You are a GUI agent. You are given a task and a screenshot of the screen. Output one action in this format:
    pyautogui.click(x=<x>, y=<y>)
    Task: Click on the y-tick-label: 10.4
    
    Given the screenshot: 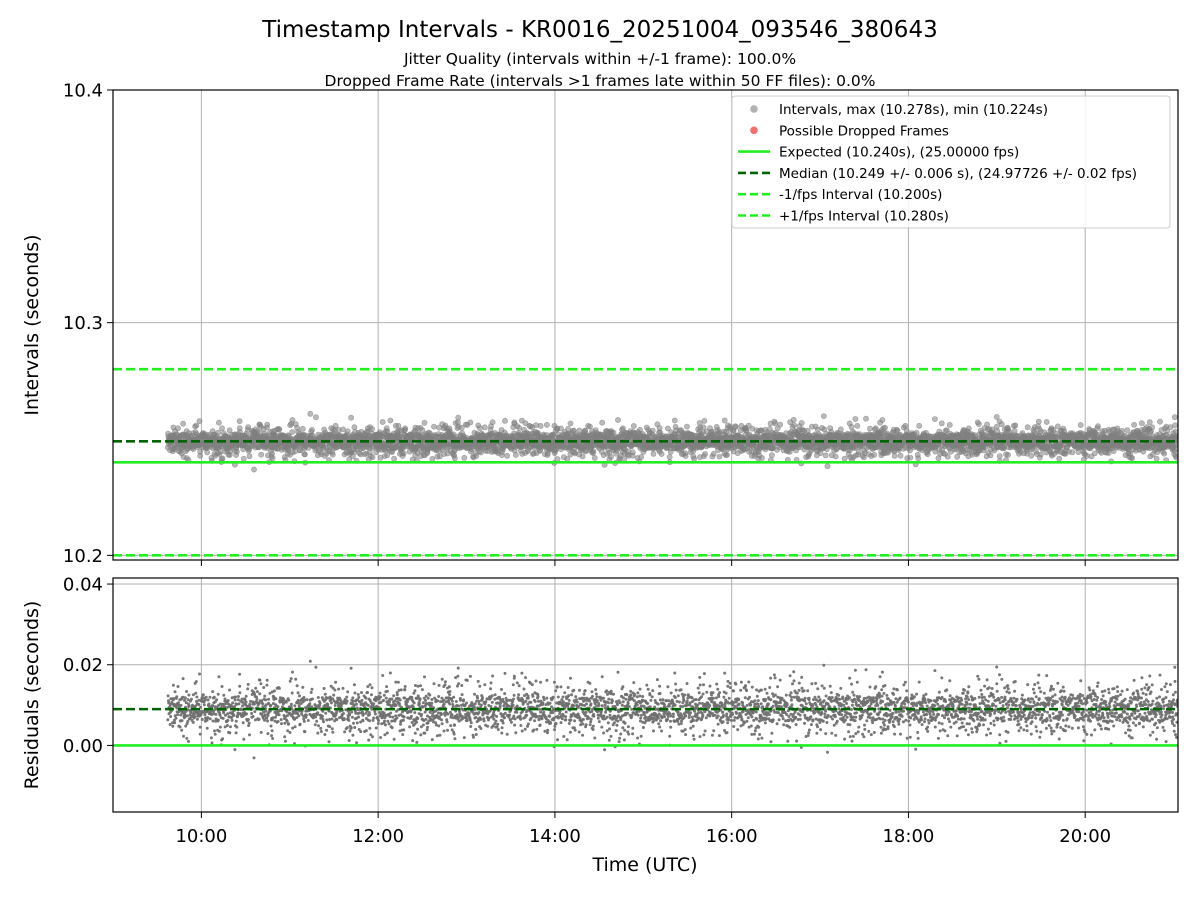 What is the action you would take?
    pyautogui.click(x=83, y=91)
    